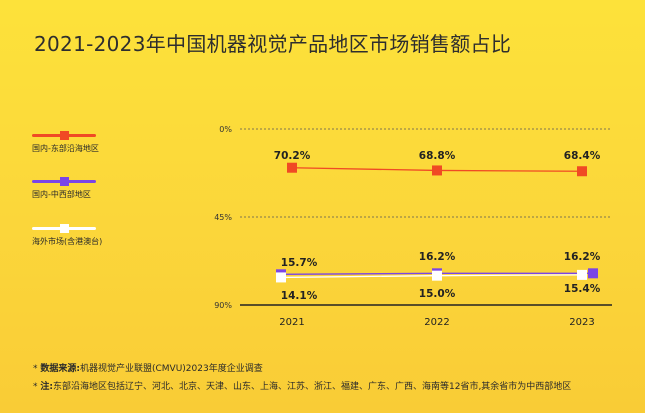 The width and height of the screenshot is (645, 413). Describe the element at coordinates (582, 156) in the screenshot. I see `data-label-east: 68.4%` at that location.